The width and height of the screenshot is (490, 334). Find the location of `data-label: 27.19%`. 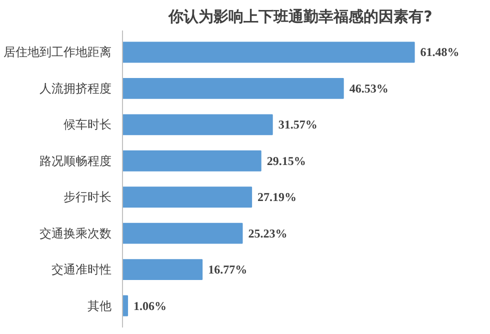

data-label: 27.19% is located at coordinates (277, 197).